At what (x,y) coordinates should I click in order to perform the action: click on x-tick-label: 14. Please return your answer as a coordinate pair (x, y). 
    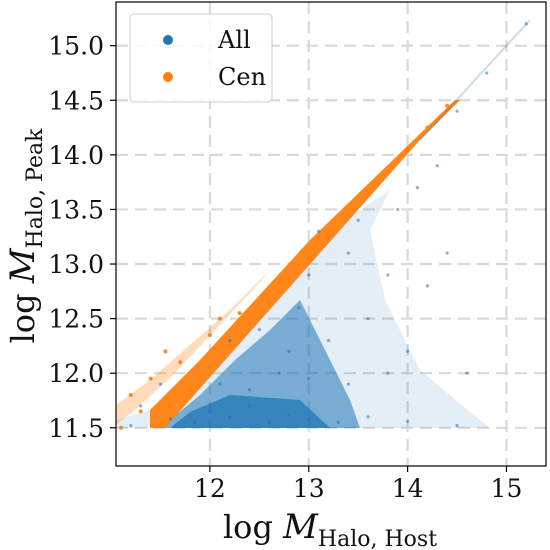
    Looking at the image, I should click on (408, 488).